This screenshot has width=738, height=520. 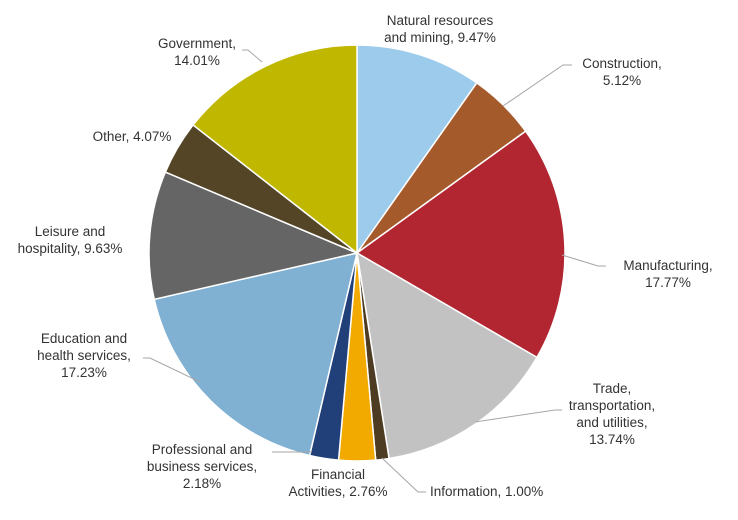 What do you see at coordinates (622, 72) in the screenshot?
I see `slice-label: Construction, 5.12%` at bounding box center [622, 72].